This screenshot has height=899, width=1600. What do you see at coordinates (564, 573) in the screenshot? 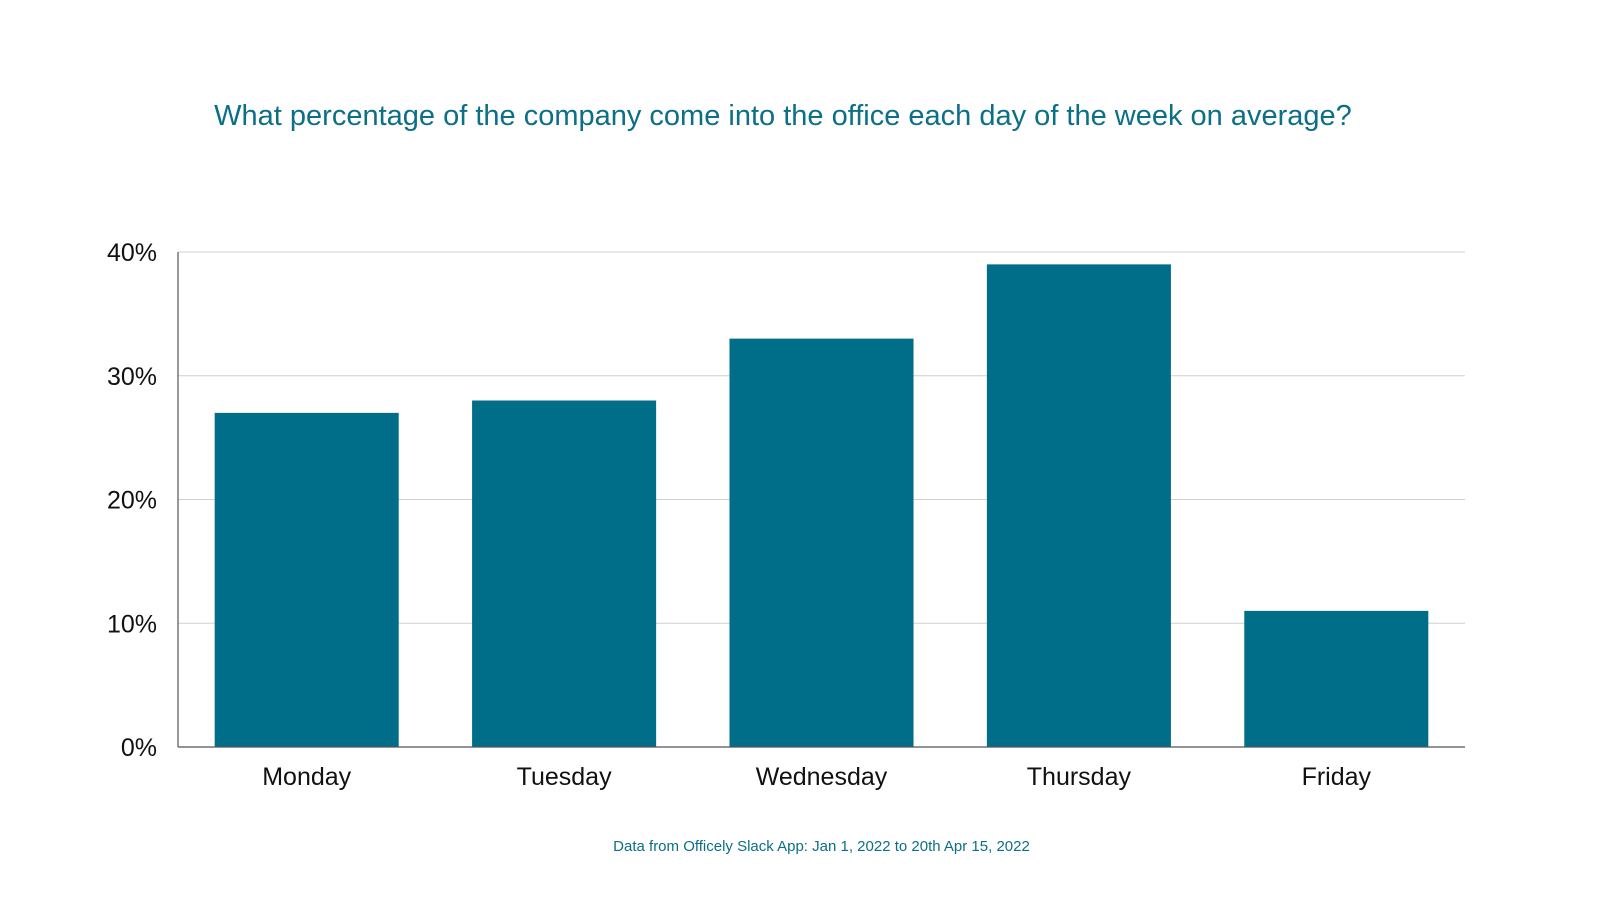
I see `bar-tuesday` at bounding box center [564, 573].